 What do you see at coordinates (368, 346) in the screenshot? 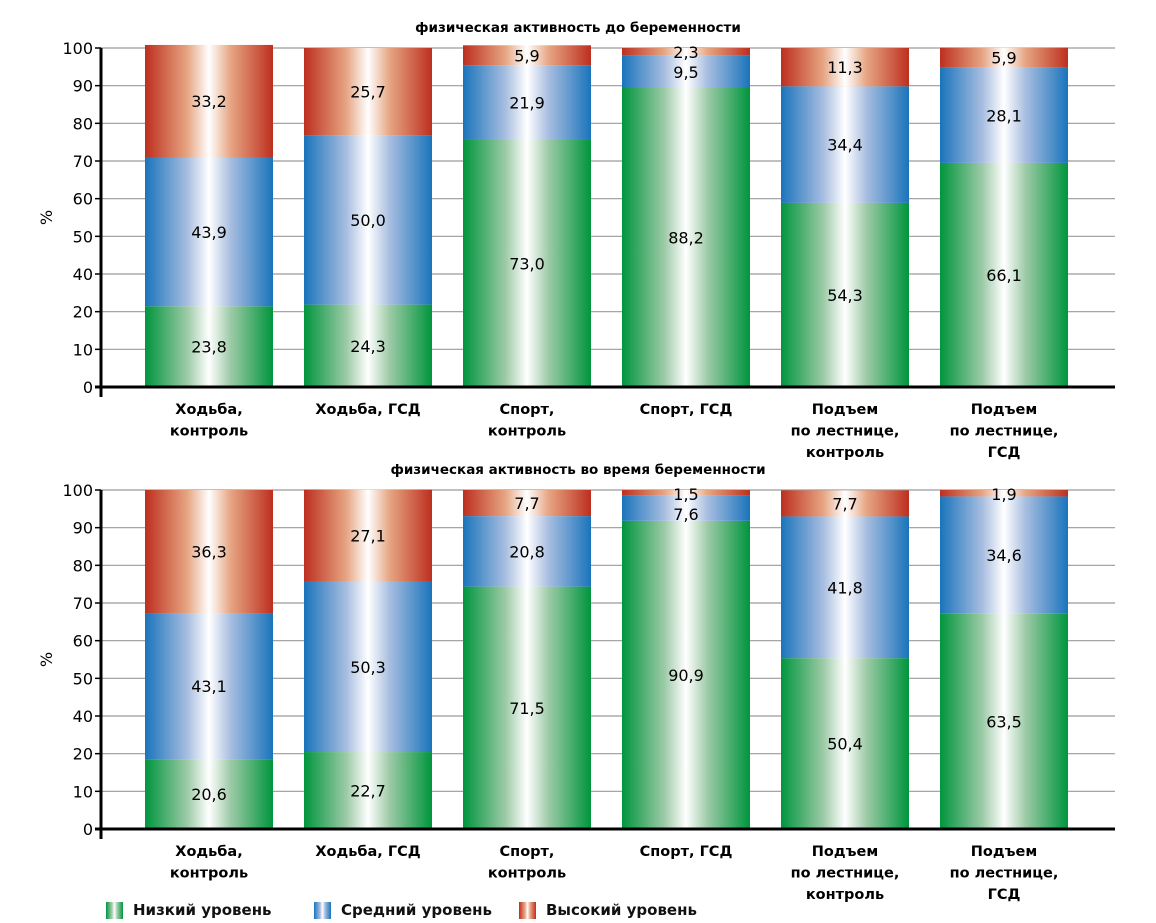
I see `data-label-low: 24,3` at bounding box center [368, 346].